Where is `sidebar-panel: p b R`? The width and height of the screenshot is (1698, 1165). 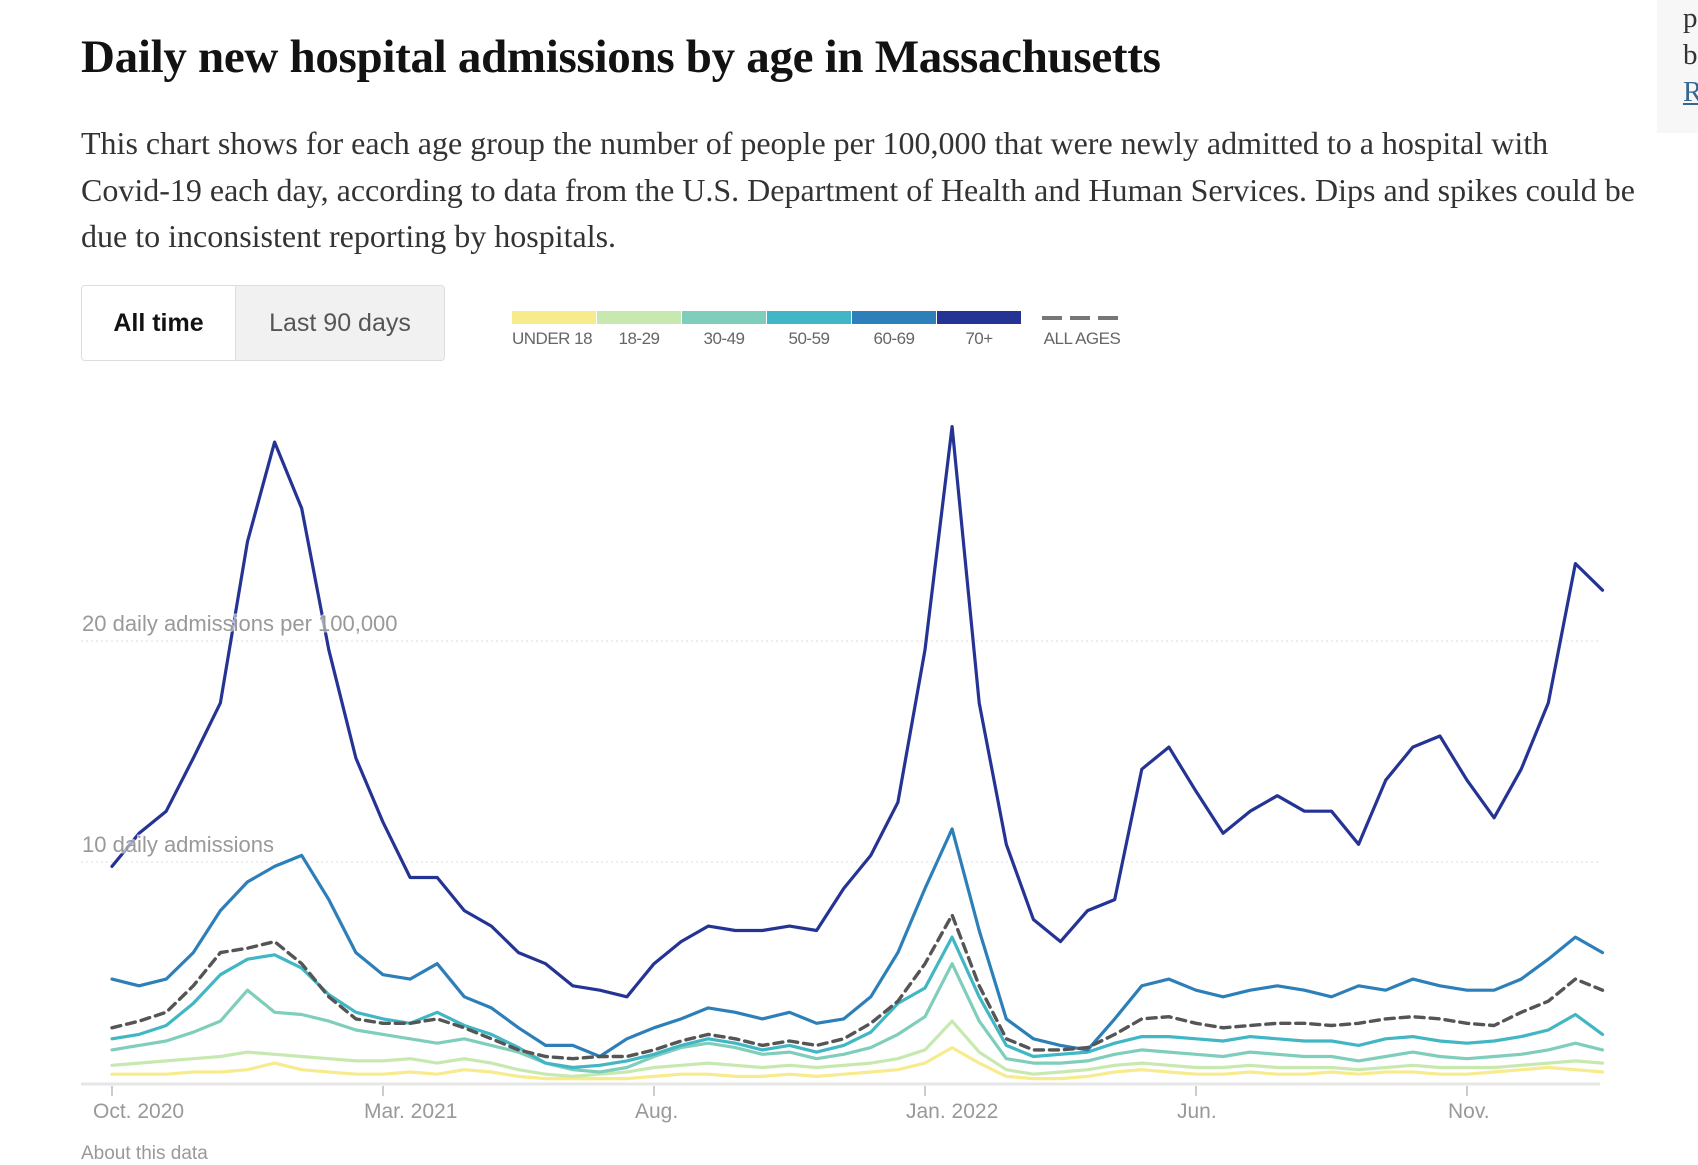 sidebar-panel: p b R is located at coordinates (1677, 66).